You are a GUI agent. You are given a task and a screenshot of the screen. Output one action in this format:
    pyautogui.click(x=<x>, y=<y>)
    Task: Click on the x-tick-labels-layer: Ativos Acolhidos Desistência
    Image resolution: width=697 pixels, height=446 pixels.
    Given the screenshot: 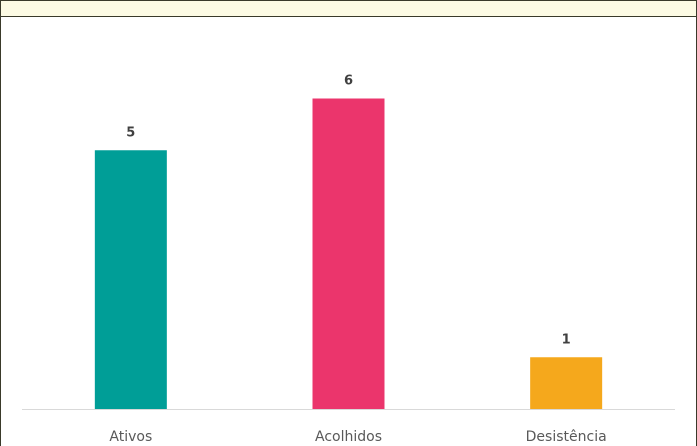 What is the action you would take?
    pyautogui.click(x=357, y=437)
    